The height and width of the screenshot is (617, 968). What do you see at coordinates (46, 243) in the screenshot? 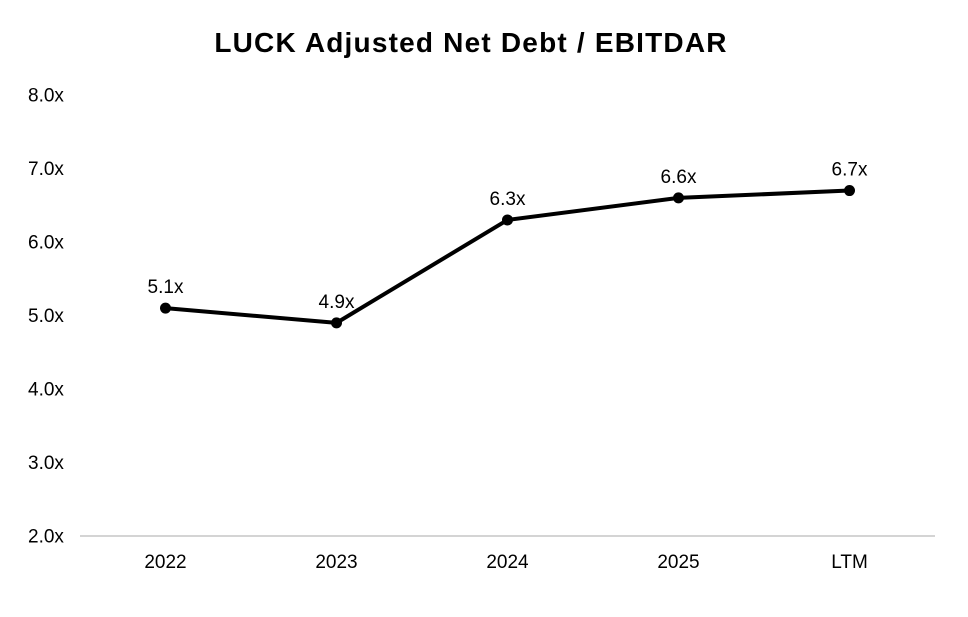
I see `y-axis-tick-label: 6.0x` at bounding box center [46, 243].